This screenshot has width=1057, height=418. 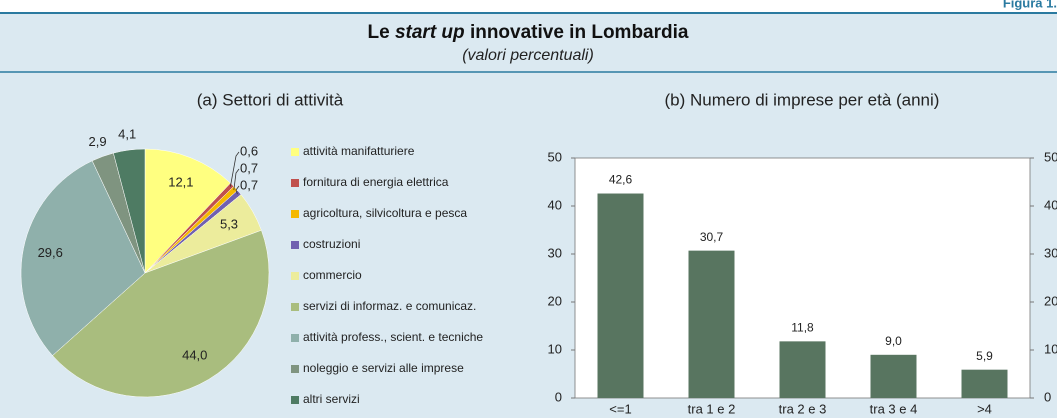 I want to click on legend-label: attività profess., scient. e tecniche, so click(x=393, y=337).